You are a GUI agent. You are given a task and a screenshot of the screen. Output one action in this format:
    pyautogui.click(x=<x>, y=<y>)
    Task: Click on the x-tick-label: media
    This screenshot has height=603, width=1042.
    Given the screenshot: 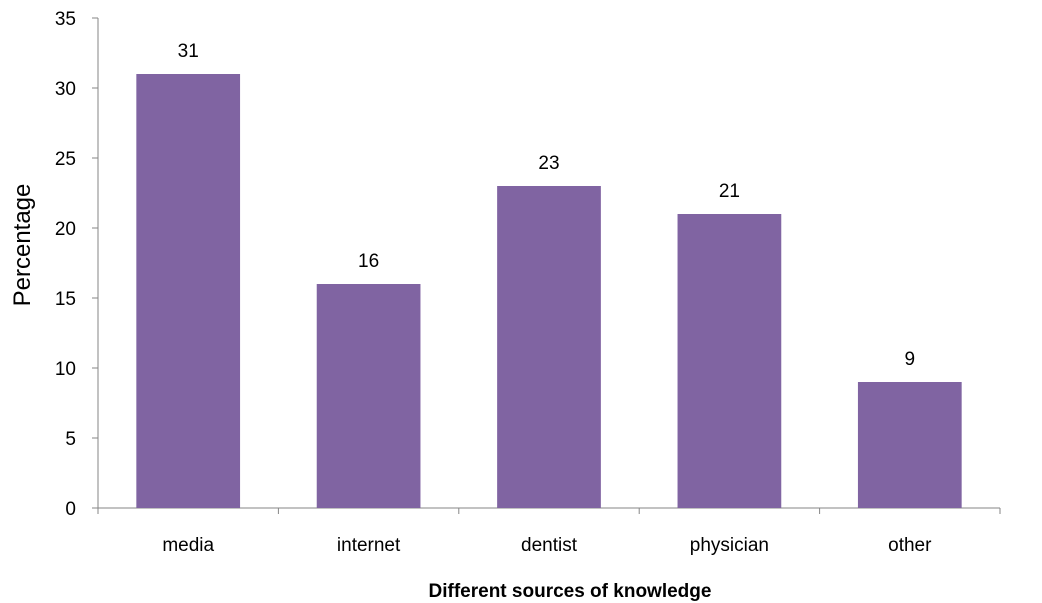 What is the action you would take?
    pyautogui.click(x=188, y=545)
    